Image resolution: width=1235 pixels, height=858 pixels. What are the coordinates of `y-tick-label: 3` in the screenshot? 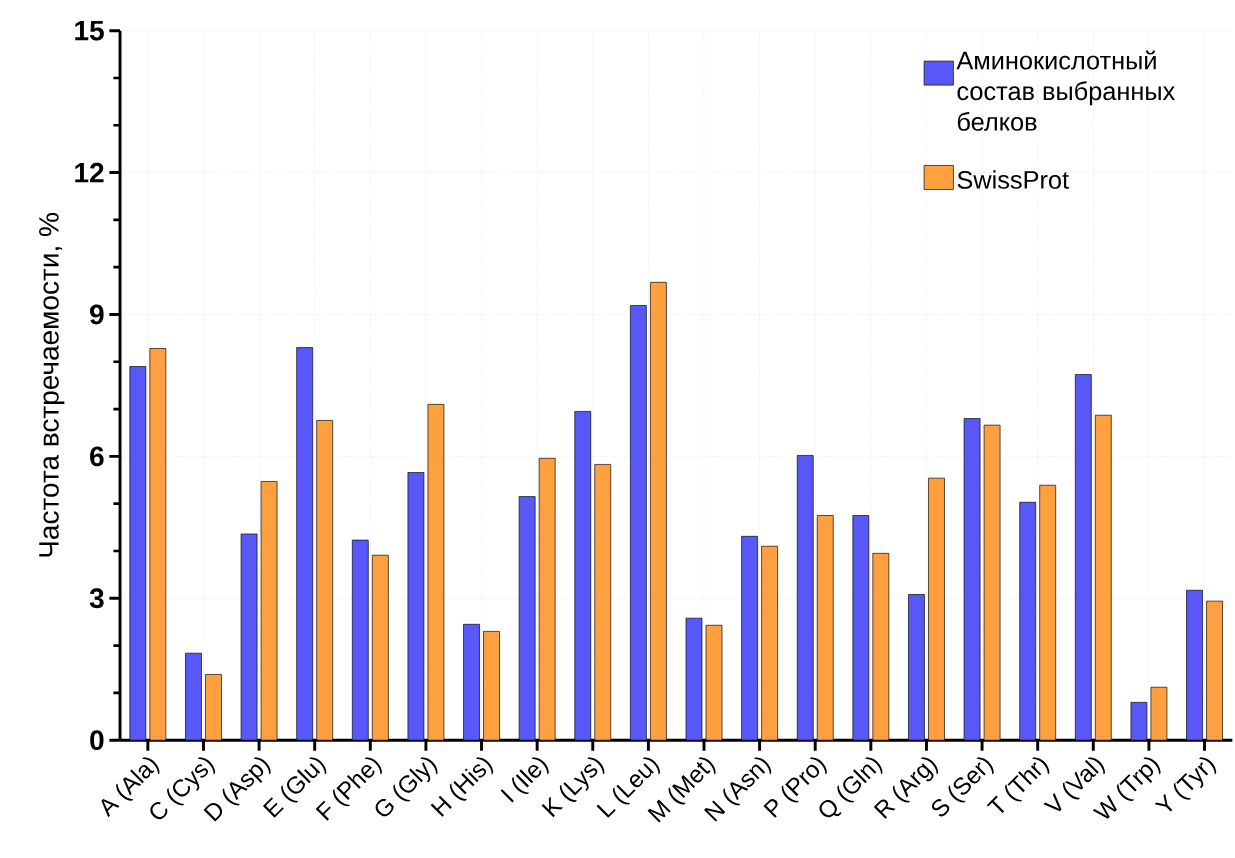 It's located at (96, 598).